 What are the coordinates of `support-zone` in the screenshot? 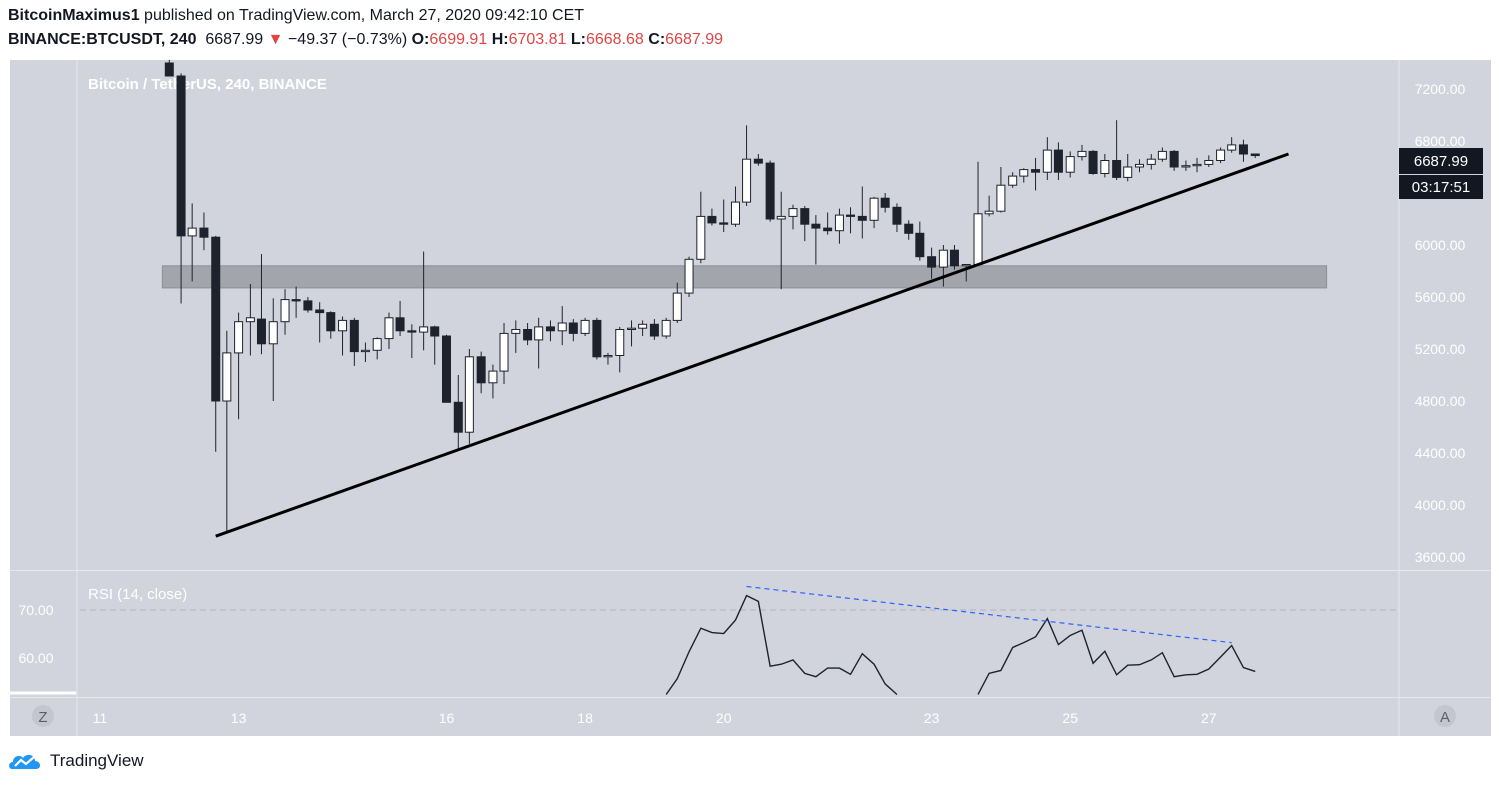 It's located at (744, 277).